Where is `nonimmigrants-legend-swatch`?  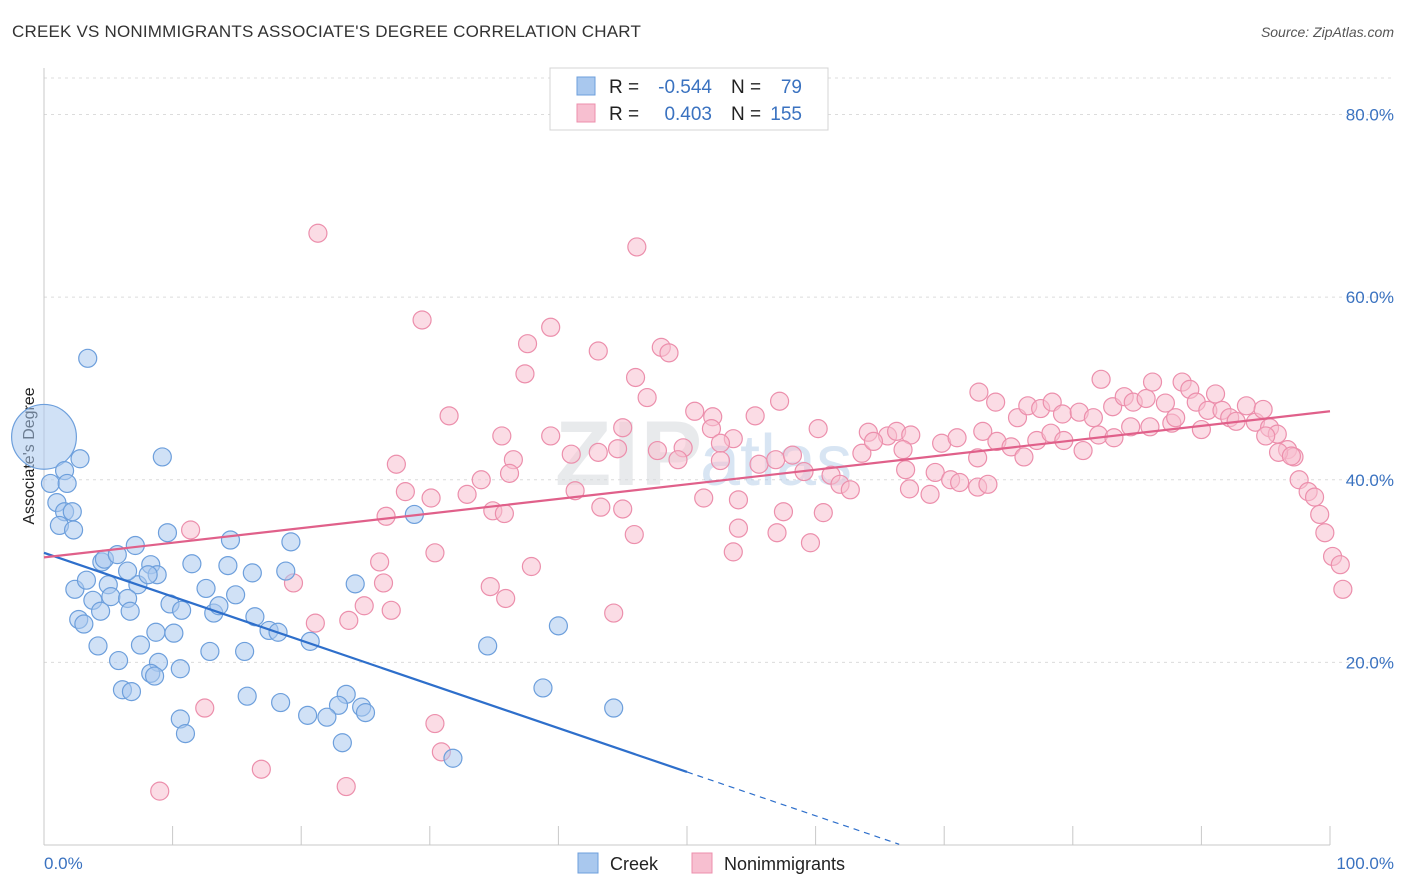 nonimmigrants-legend-swatch is located at coordinates (586, 113).